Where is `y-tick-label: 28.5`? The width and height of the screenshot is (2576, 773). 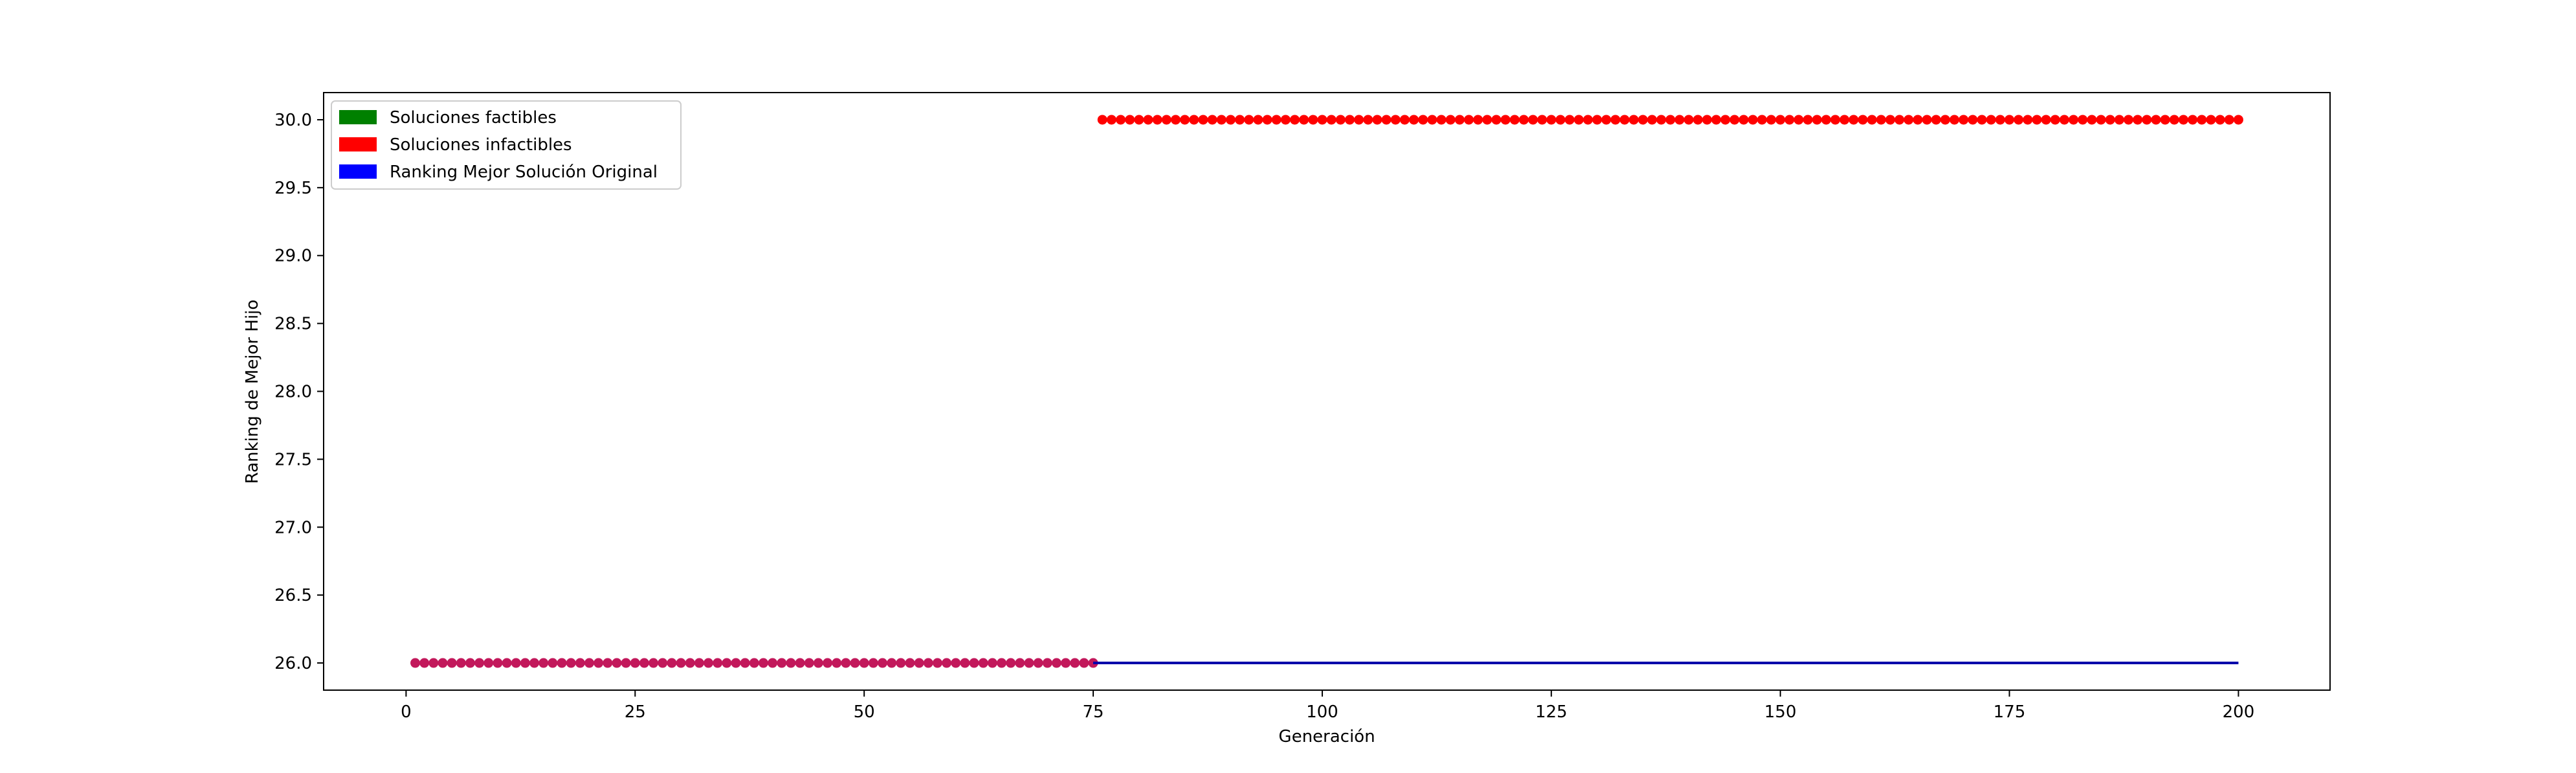 y-tick-label: 28.5 is located at coordinates (293, 324).